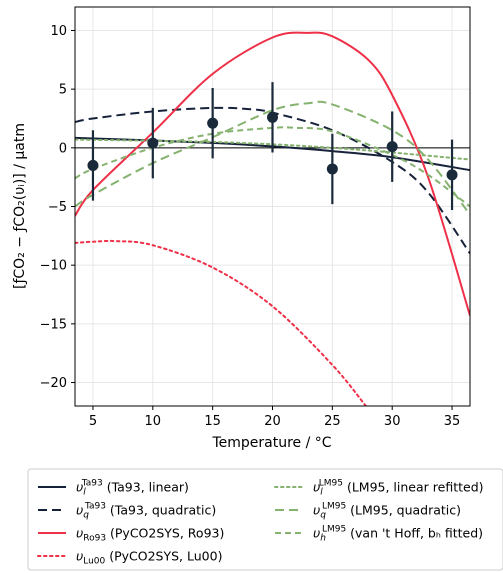 This screenshot has width=503, height=573. I want to click on legend-label-lm95_quadratic: υqLM95 (LM95, quadratic), so click(387, 511).